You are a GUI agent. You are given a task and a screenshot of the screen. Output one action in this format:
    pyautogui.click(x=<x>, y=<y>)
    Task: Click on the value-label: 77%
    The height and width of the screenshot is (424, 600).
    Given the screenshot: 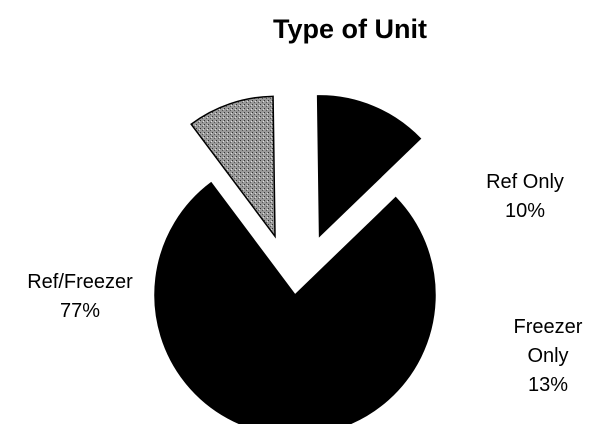 What is the action you would take?
    pyautogui.click(x=80, y=311)
    